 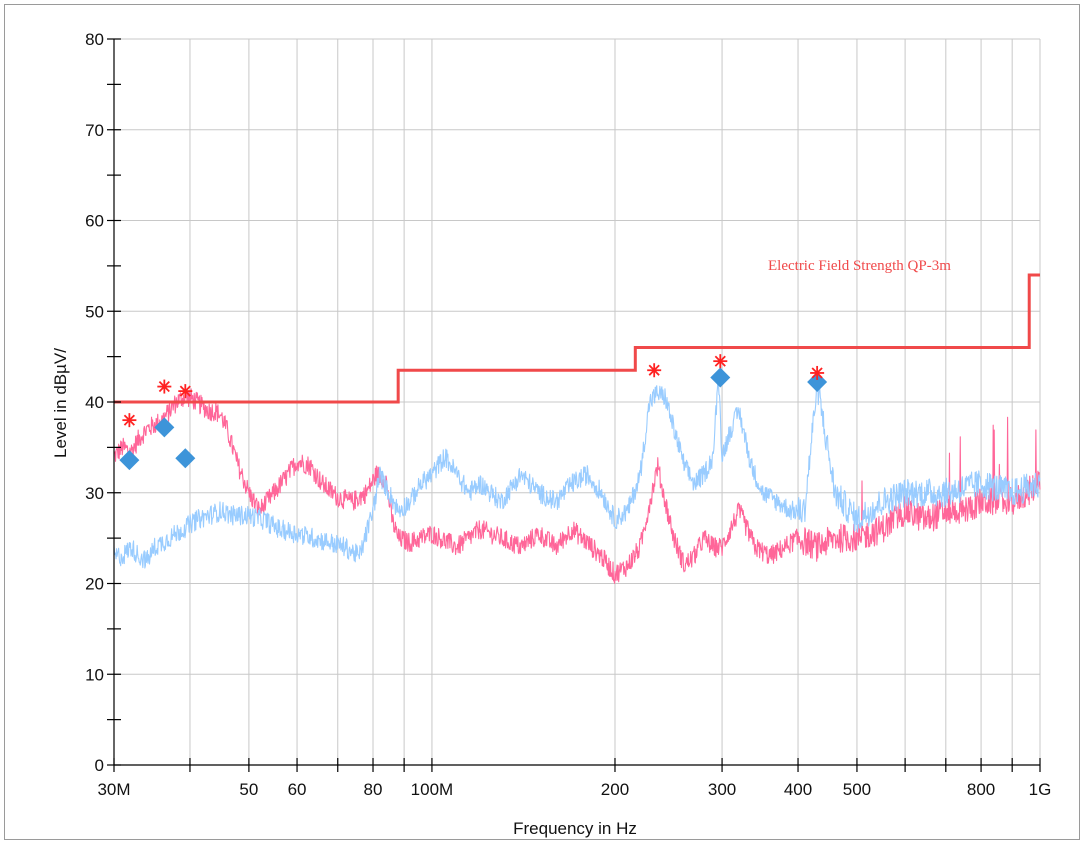 I want to click on x-tick-label: 50, so click(x=248, y=789).